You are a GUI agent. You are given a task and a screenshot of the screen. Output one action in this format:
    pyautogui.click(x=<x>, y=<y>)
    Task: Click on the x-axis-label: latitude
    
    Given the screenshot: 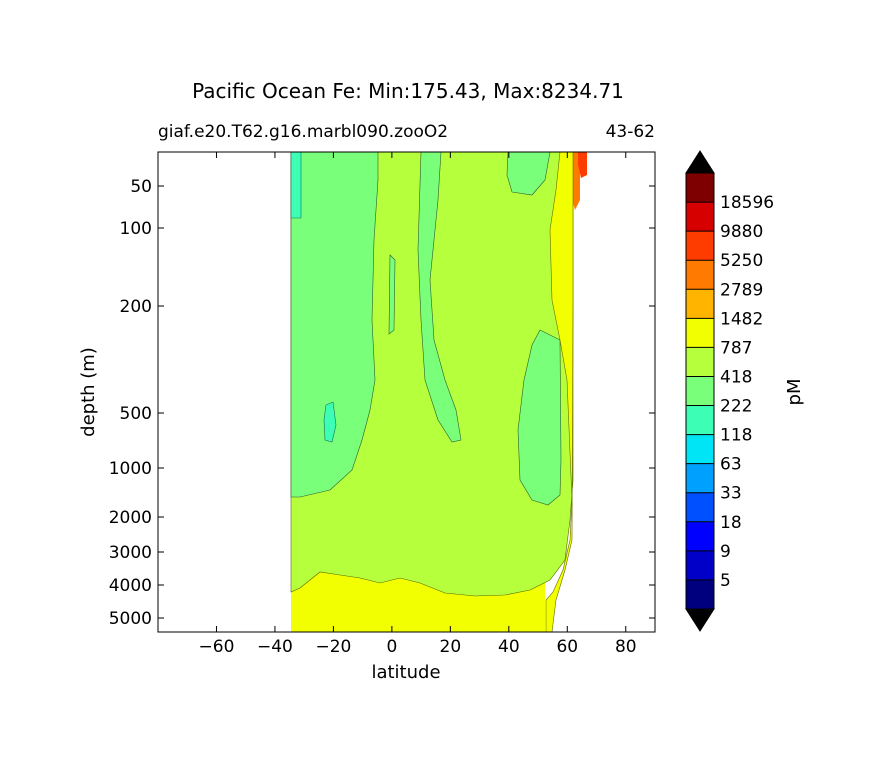 What is the action you would take?
    pyautogui.click(x=405, y=672)
    